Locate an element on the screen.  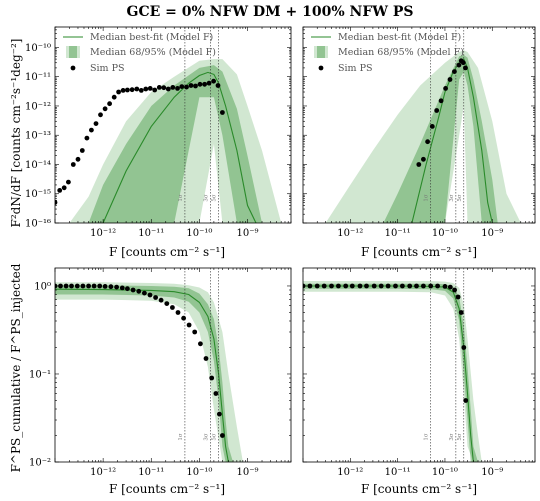
y-tick-label: 10⁻¹¹ is located at coordinates (38, 77).